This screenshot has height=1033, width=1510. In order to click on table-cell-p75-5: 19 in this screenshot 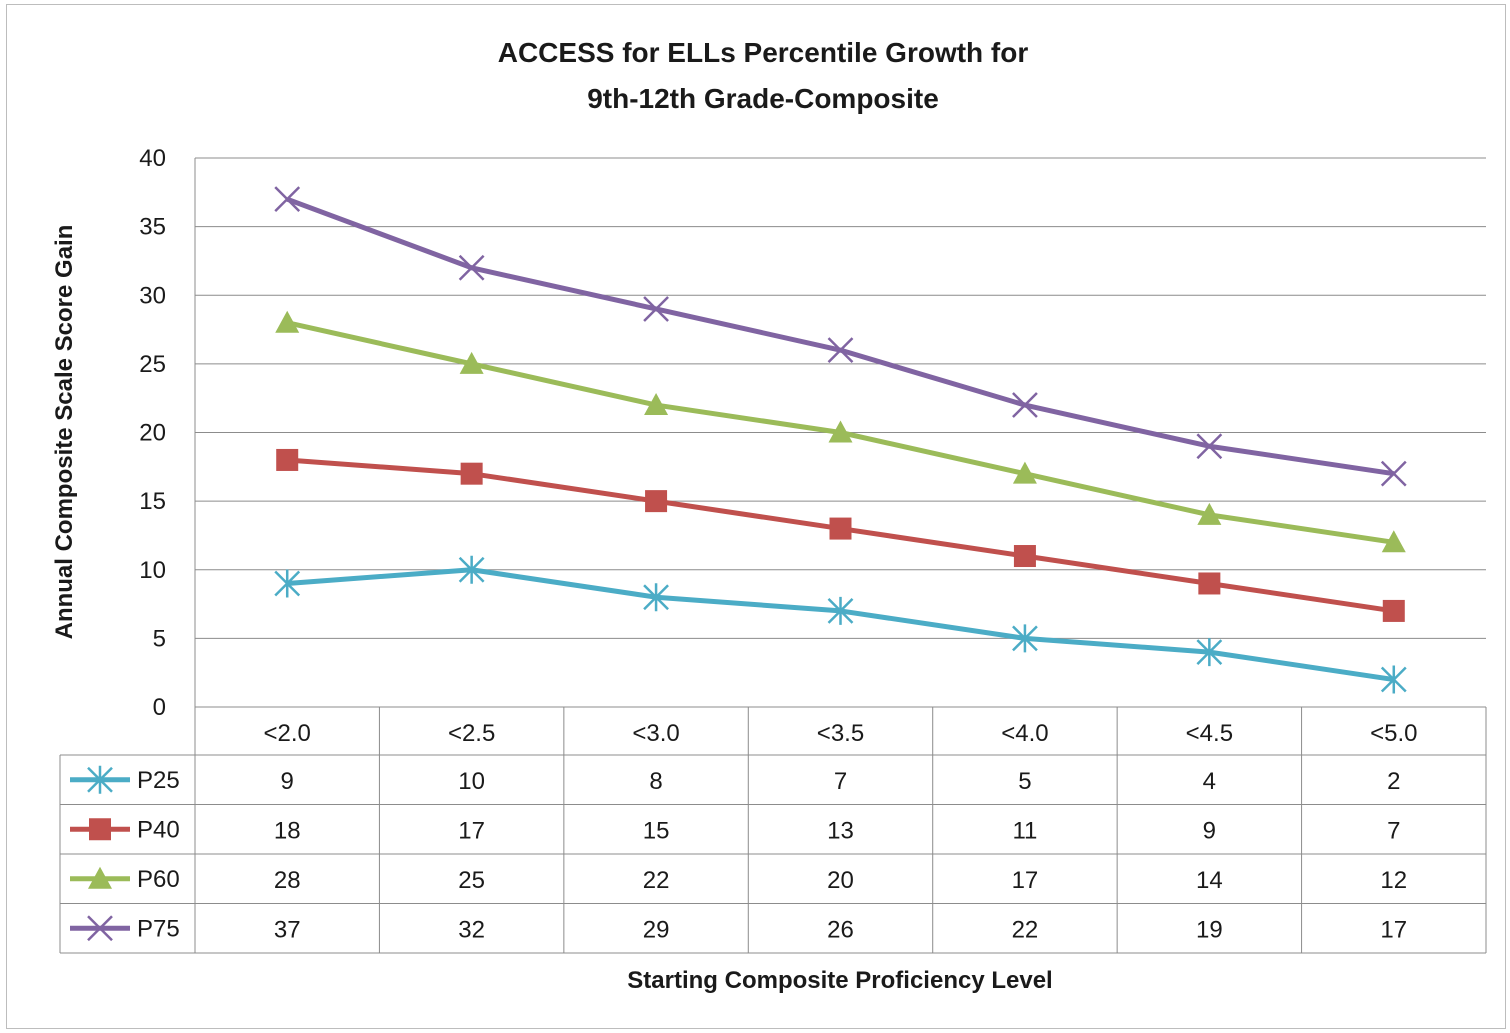, I will do `click(1209, 929)`.